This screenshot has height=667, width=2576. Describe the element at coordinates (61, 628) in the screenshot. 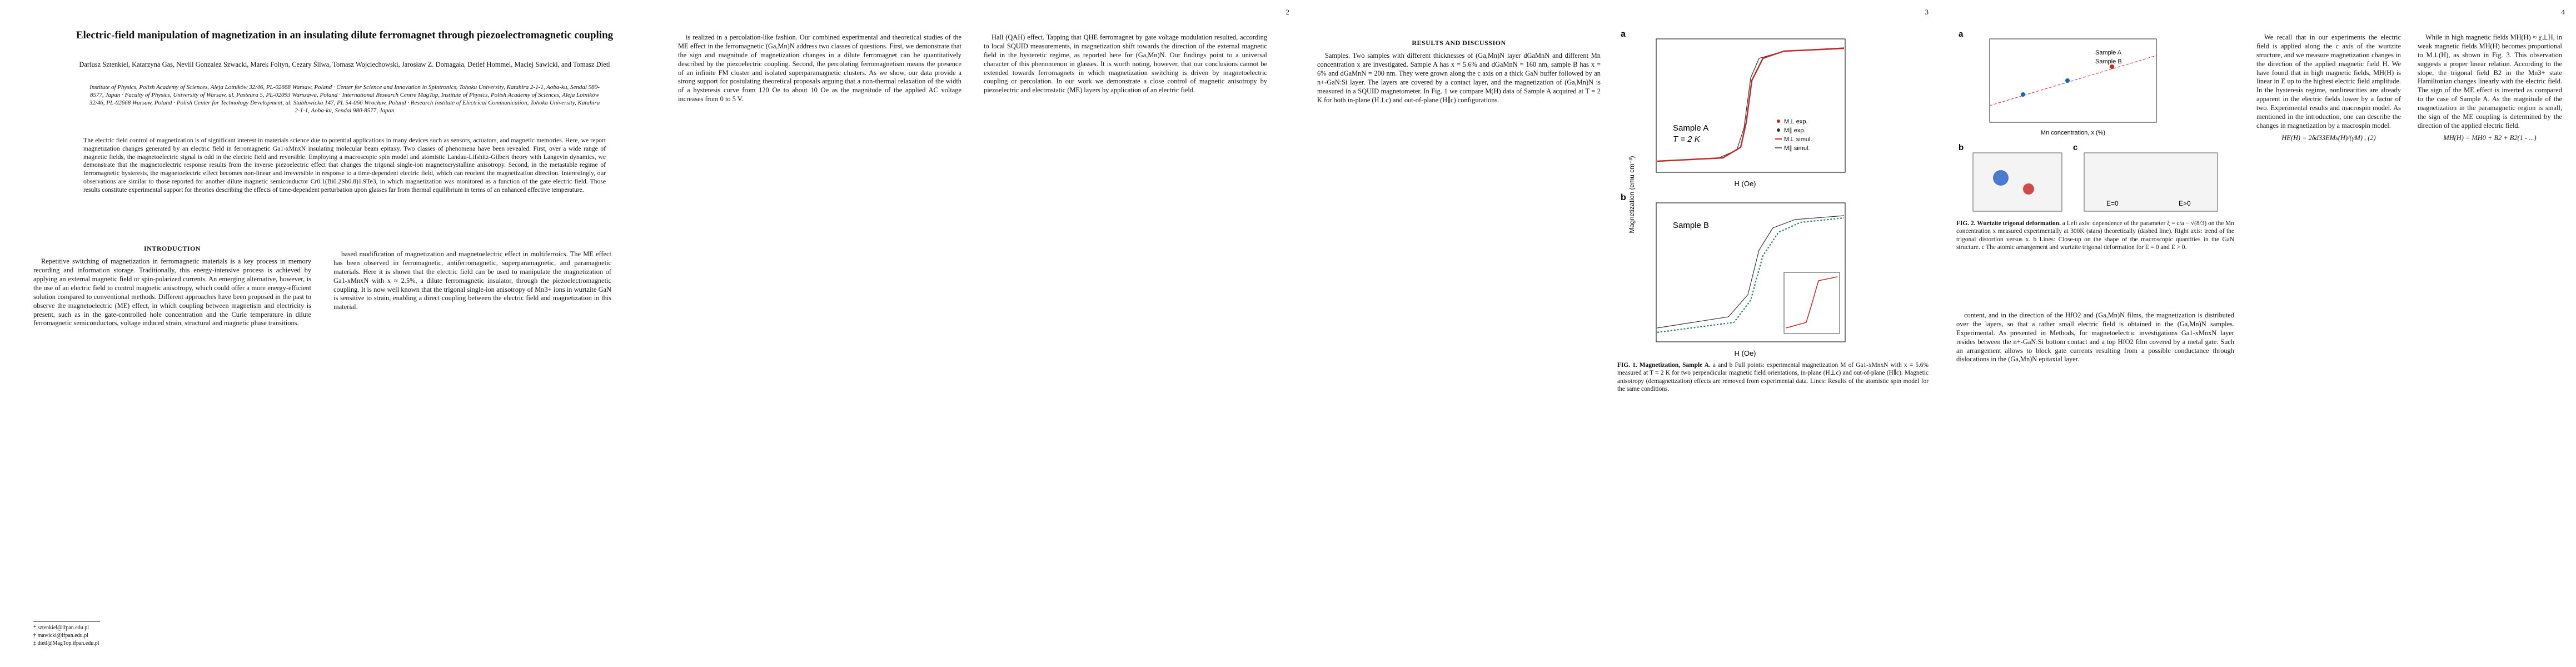

I see `footnote-1: * sztenkiel@ifpan.edu.pl` at that location.